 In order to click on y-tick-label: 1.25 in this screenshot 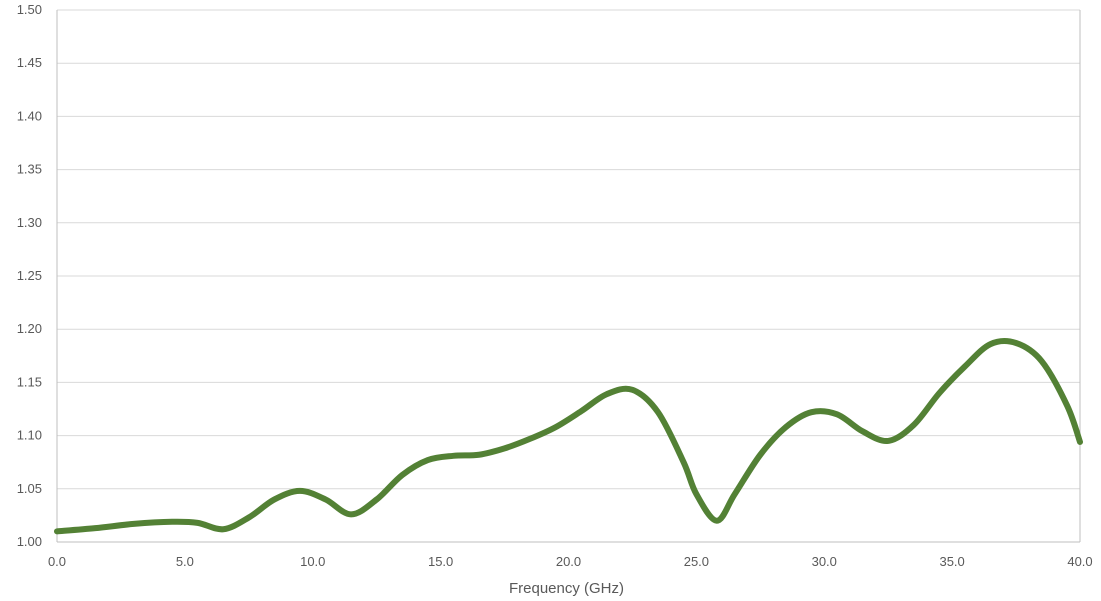, I will do `click(29, 275)`.